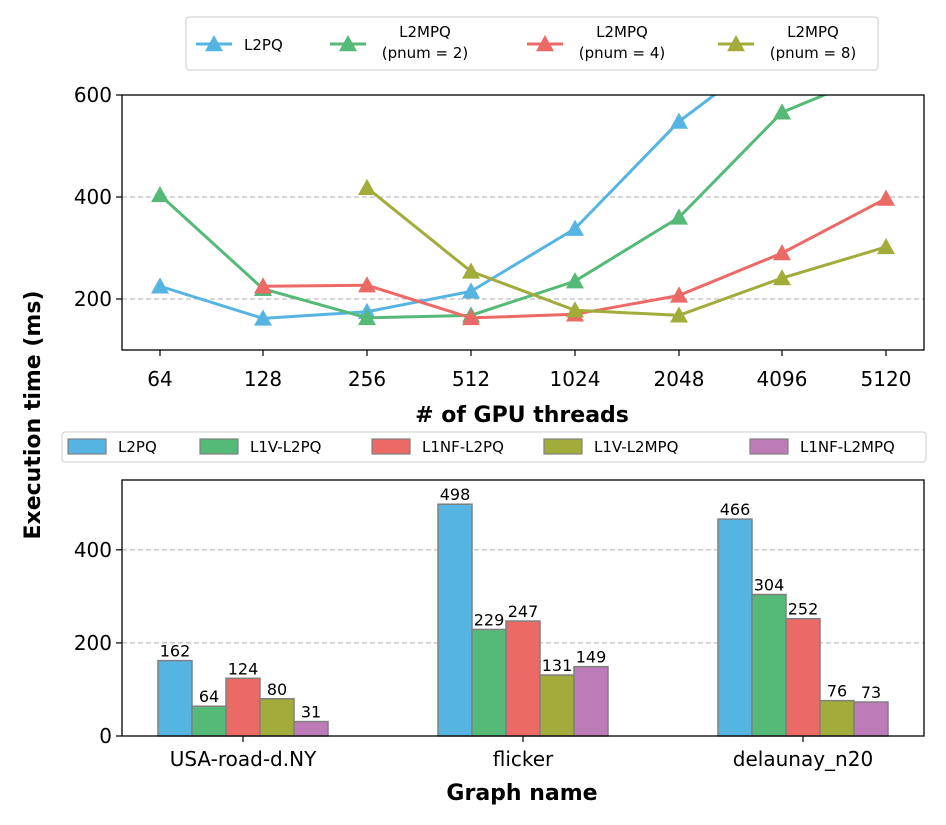 The width and height of the screenshot is (946, 825). Describe the element at coordinates (209, 696) in the screenshot. I see `bar-value-label: 64` at that location.